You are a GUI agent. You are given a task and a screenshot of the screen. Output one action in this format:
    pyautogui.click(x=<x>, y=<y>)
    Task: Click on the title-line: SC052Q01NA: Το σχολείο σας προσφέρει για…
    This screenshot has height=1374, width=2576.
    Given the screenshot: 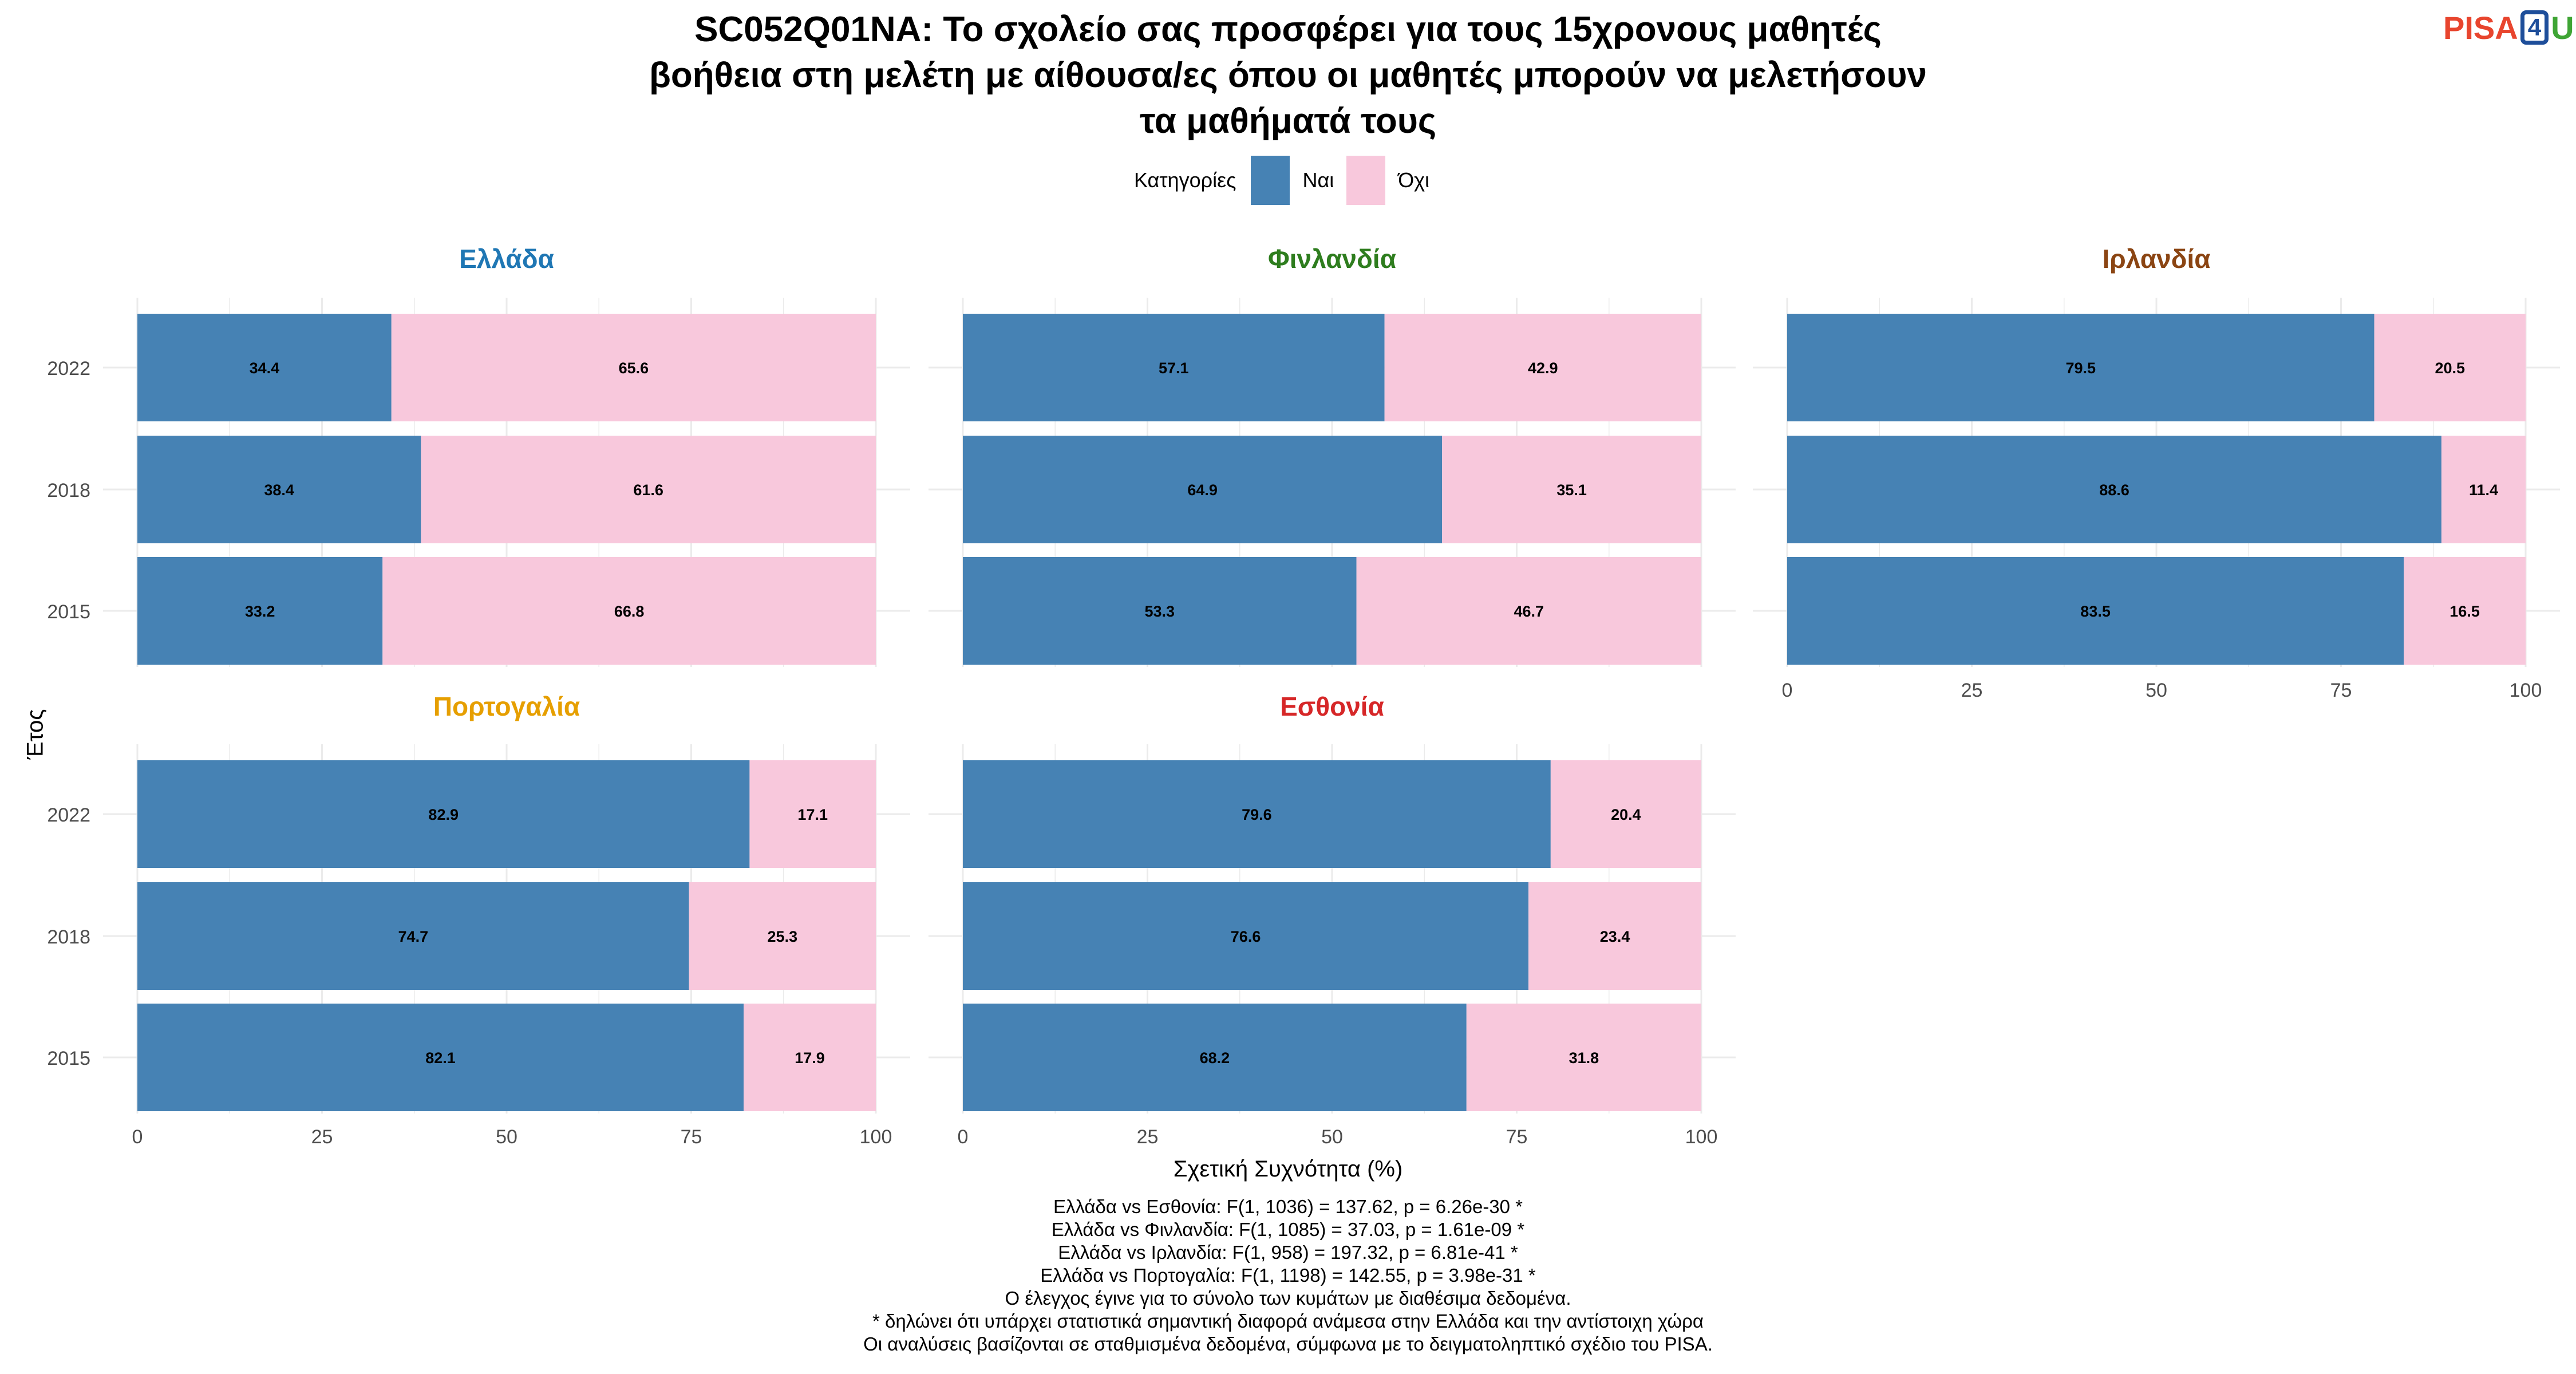 What is the action you would take?
    pyautogui.click(x=1288, y=30)
    